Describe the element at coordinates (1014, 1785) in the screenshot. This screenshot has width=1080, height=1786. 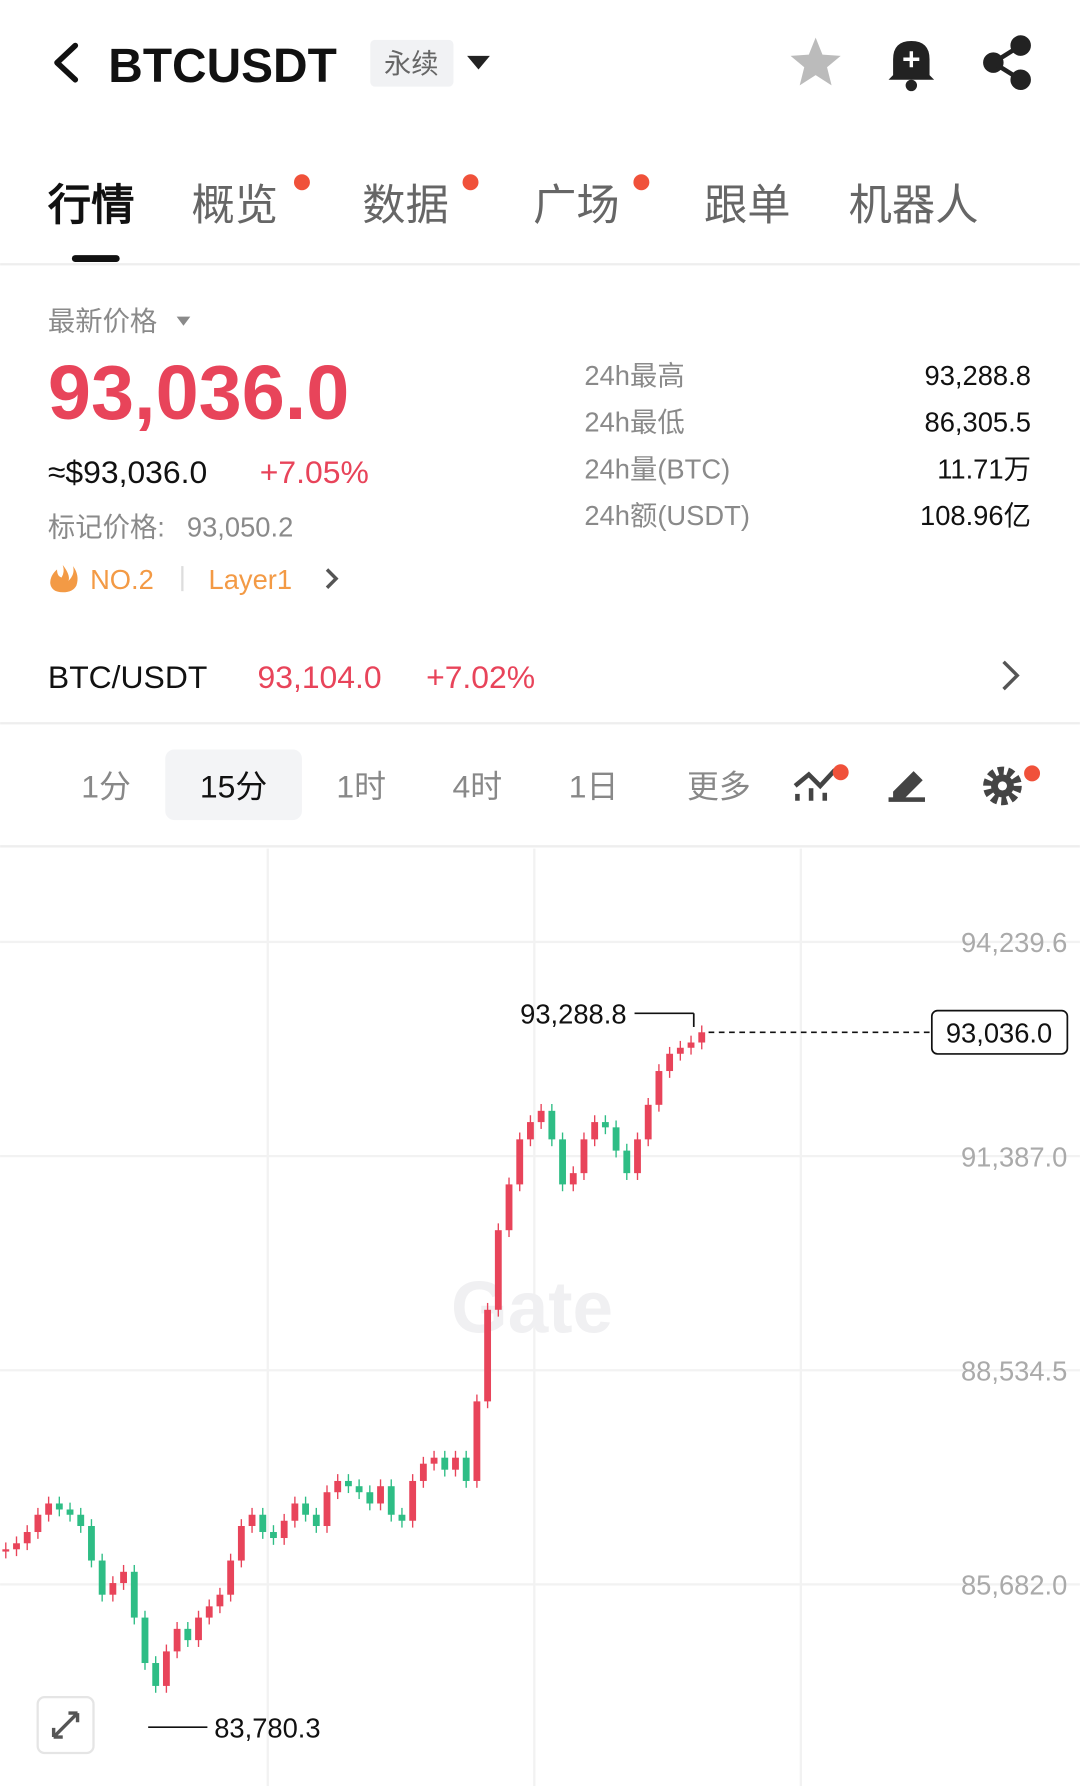
I see `y-tick-label: 82,829.4` at that location.